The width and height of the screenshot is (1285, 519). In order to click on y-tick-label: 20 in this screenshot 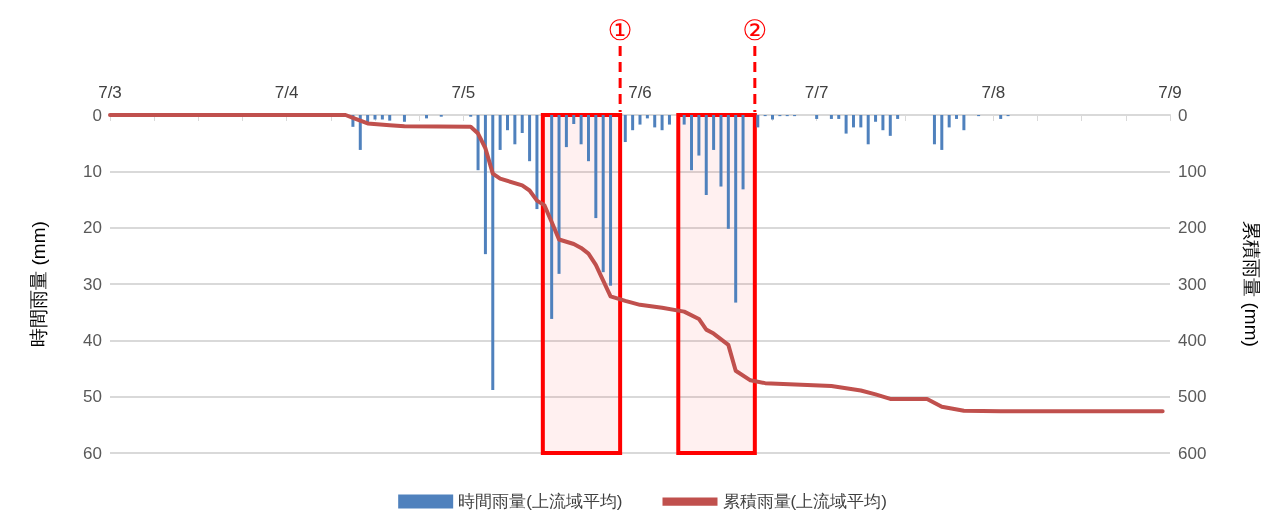, I will do `click(92, 228)`.